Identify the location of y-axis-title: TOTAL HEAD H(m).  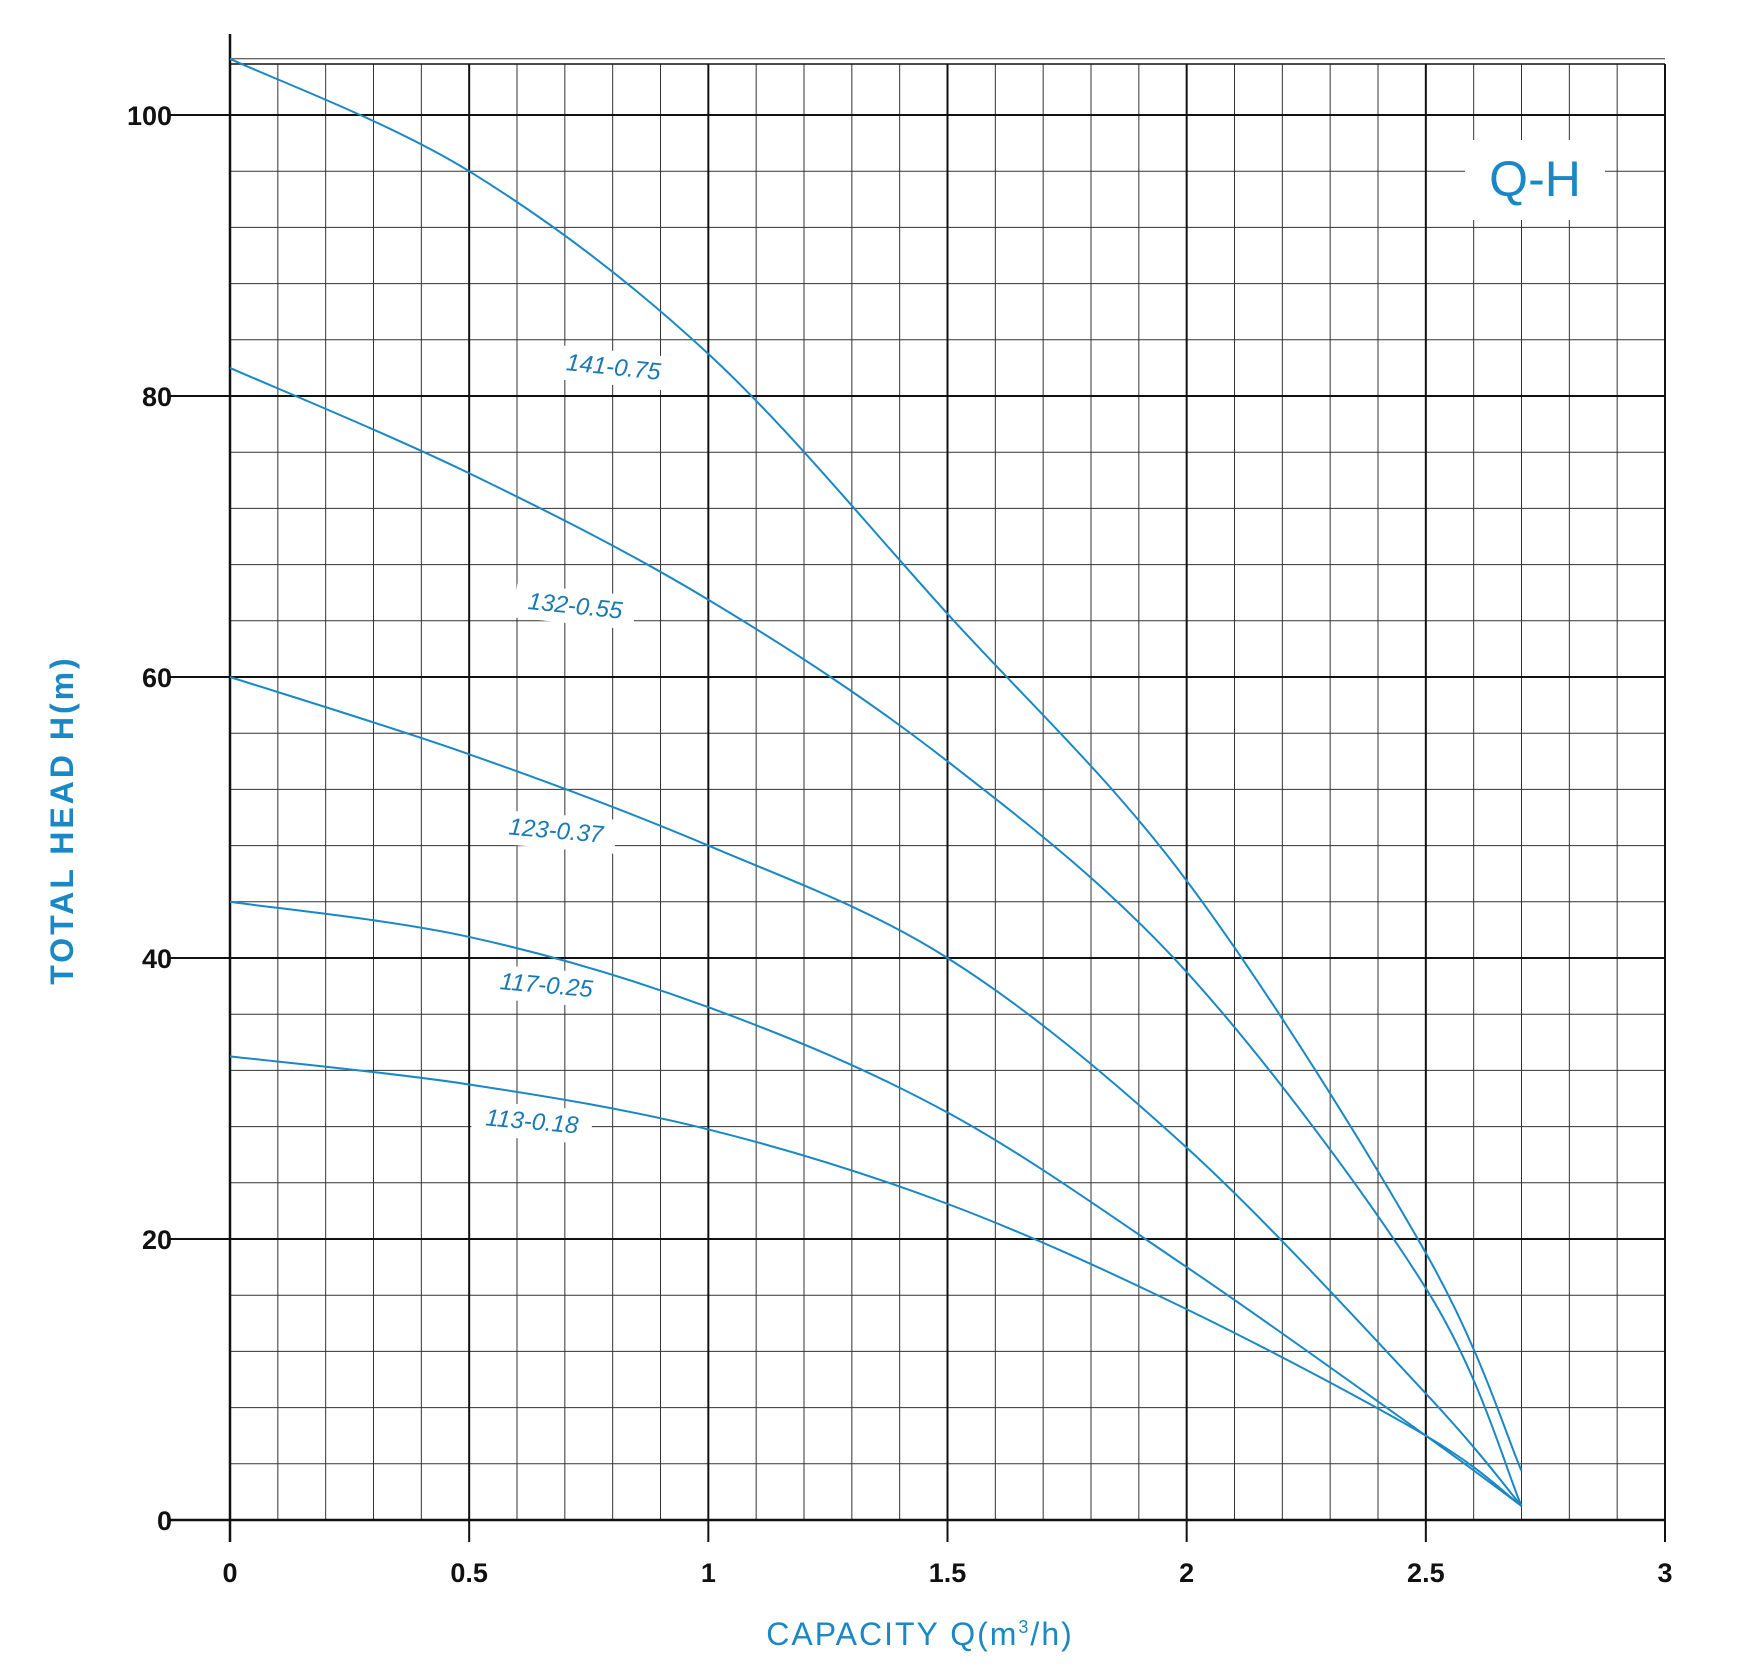
(62, 819).